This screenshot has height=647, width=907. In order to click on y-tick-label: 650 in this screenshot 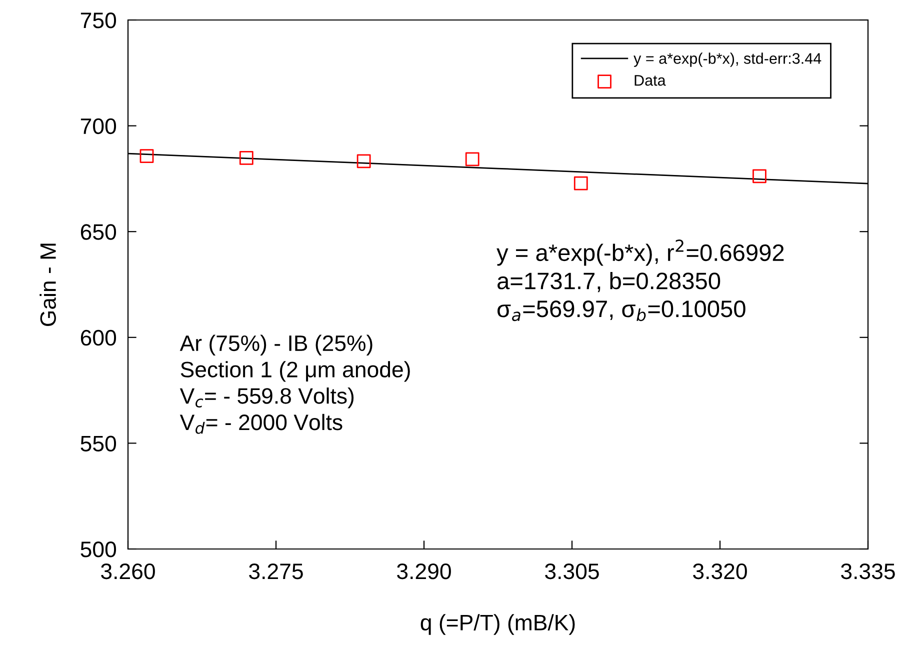, I will do `click(98, 232)`.